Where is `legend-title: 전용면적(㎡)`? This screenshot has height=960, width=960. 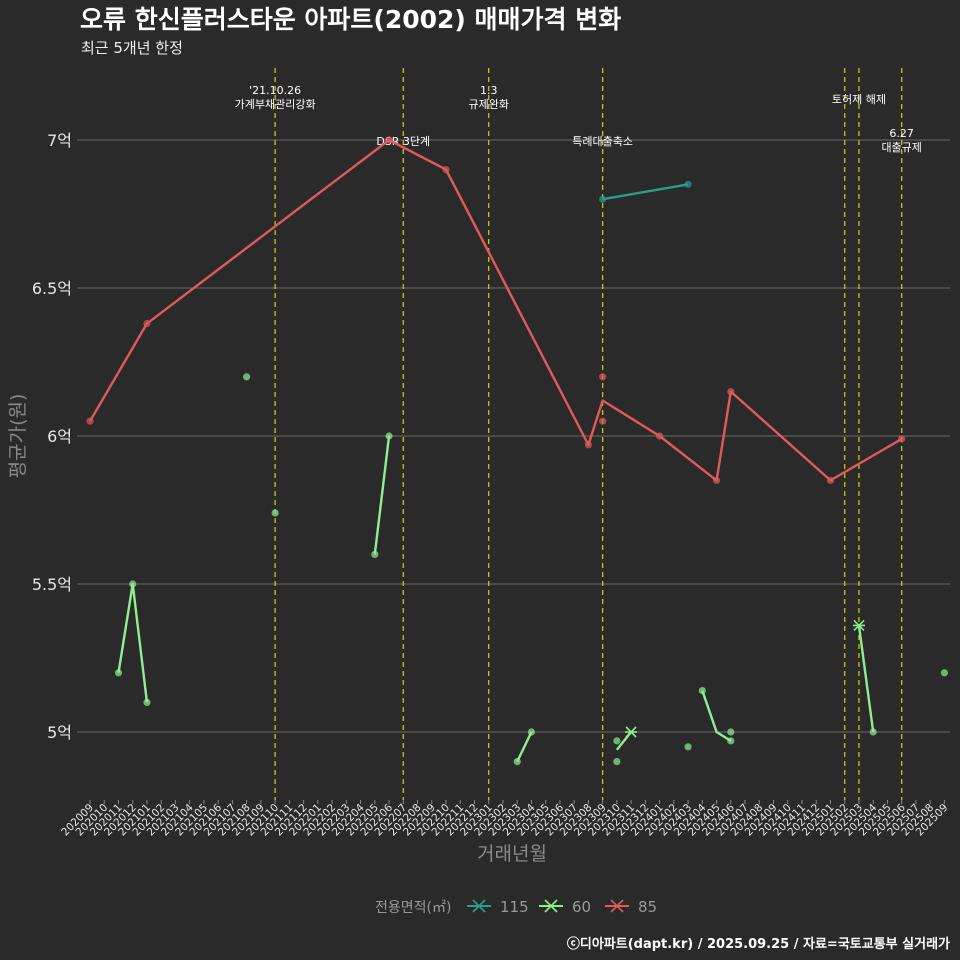 legend-title: 전용면적(㎡) is located at coordinates (413, 908).